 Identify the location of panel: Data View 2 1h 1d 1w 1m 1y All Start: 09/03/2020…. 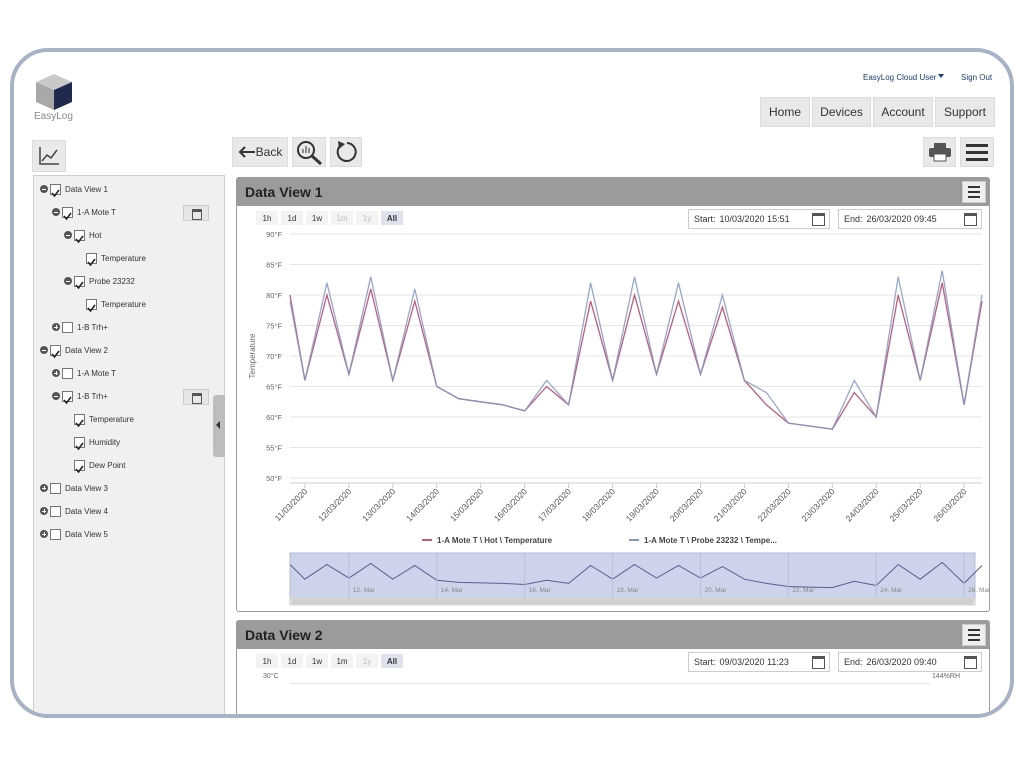
(613, 667).